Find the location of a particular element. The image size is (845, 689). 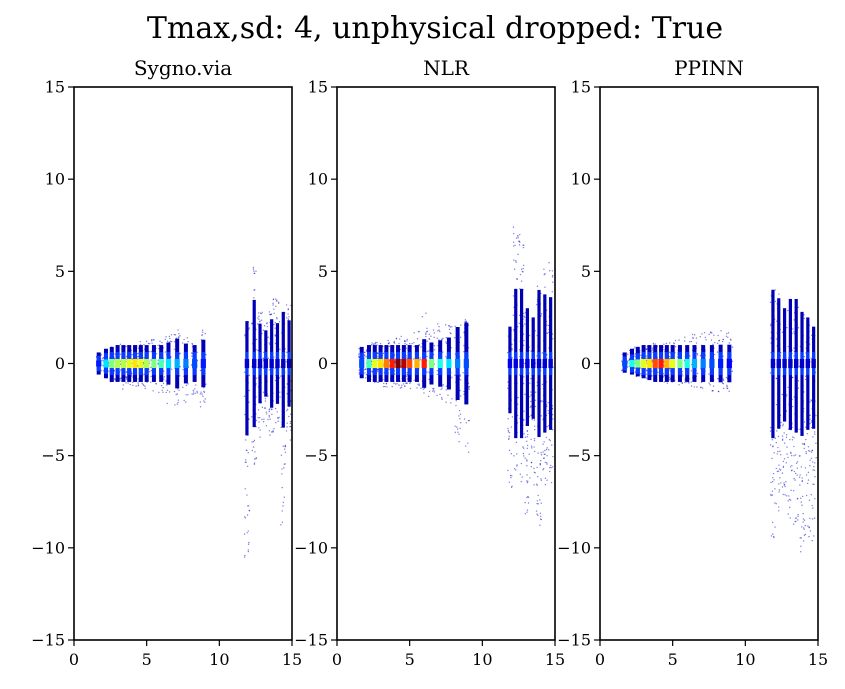

y-tick-label: −5 is located at coordinates (316, 455).